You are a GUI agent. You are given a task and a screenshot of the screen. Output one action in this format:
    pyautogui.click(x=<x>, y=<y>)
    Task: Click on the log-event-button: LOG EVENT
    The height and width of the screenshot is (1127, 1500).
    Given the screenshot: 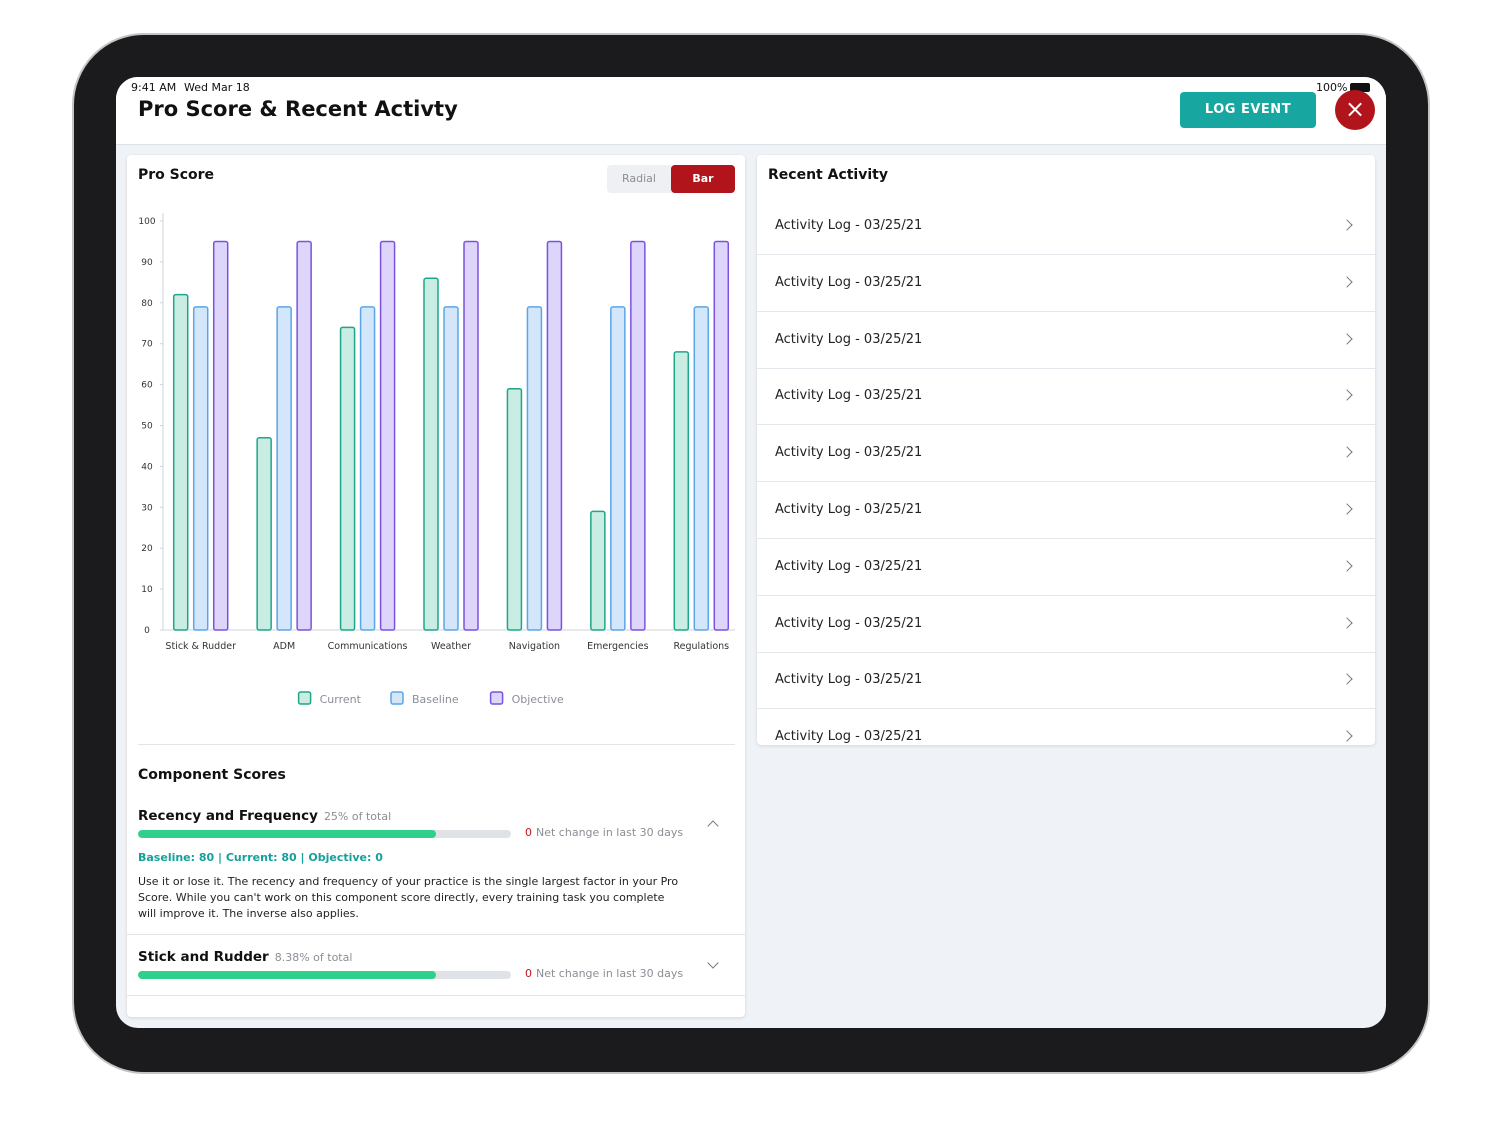 What is the action you would take?
    pyautogui.click(x=1248, y=110)
    